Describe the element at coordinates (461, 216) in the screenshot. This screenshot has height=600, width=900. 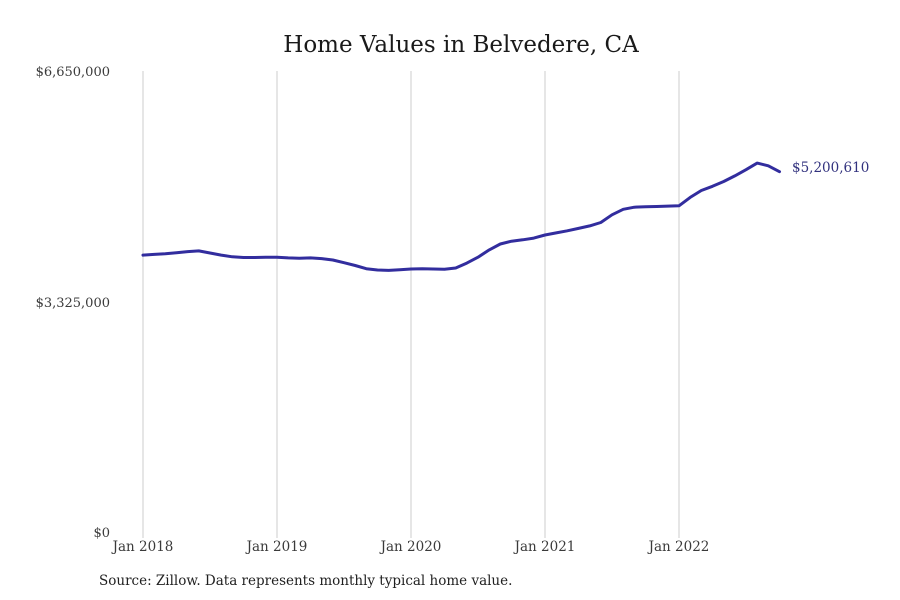
I see `home-value-line` at that location.